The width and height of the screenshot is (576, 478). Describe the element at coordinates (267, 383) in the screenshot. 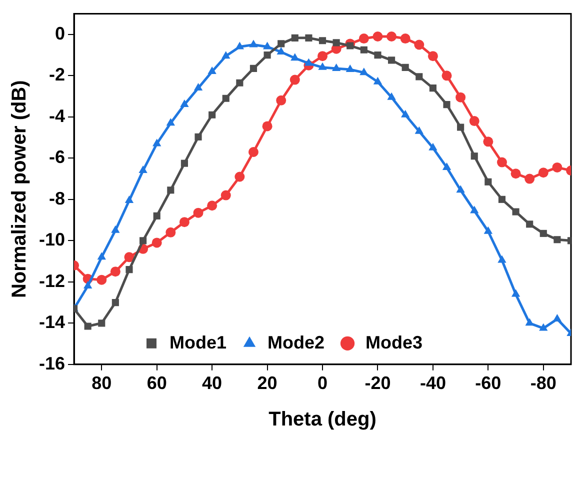

I see `x-tick-label: 20` at that location.